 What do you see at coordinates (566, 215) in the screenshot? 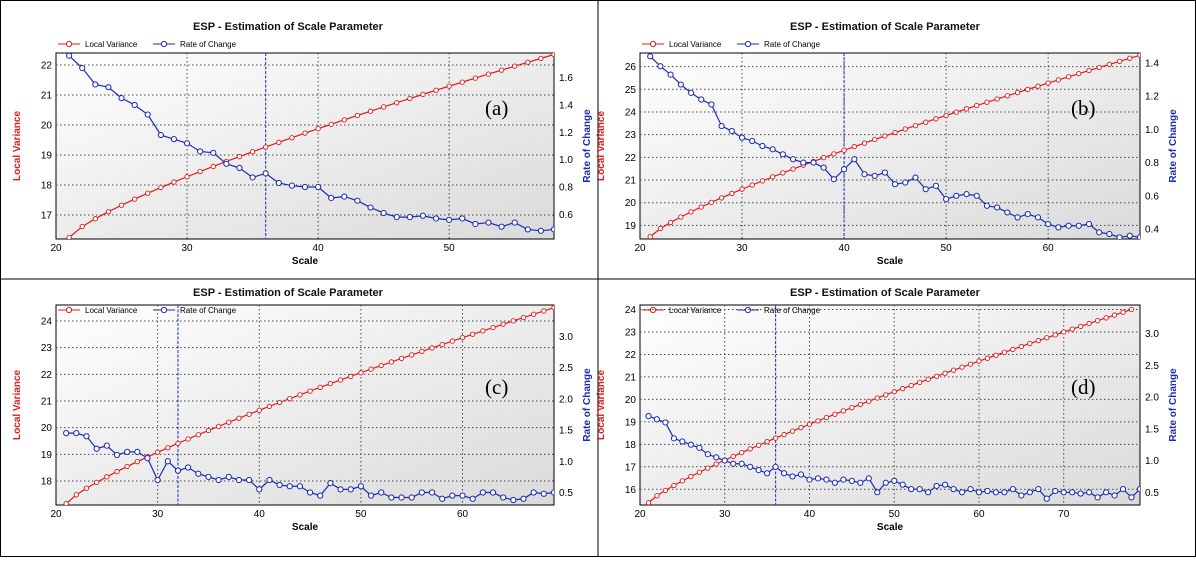
I see `y2-tick-label: 0.6` at bounding box center [566, 215].